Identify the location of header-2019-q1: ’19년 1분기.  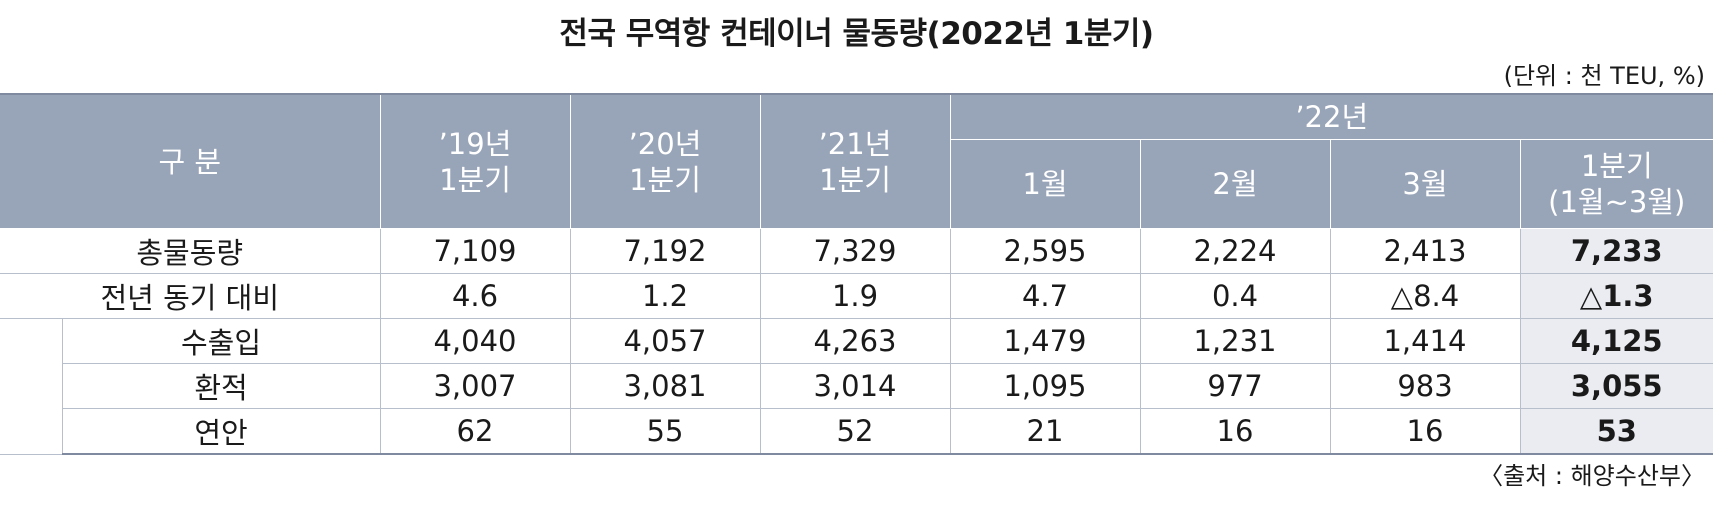
(475, 161).